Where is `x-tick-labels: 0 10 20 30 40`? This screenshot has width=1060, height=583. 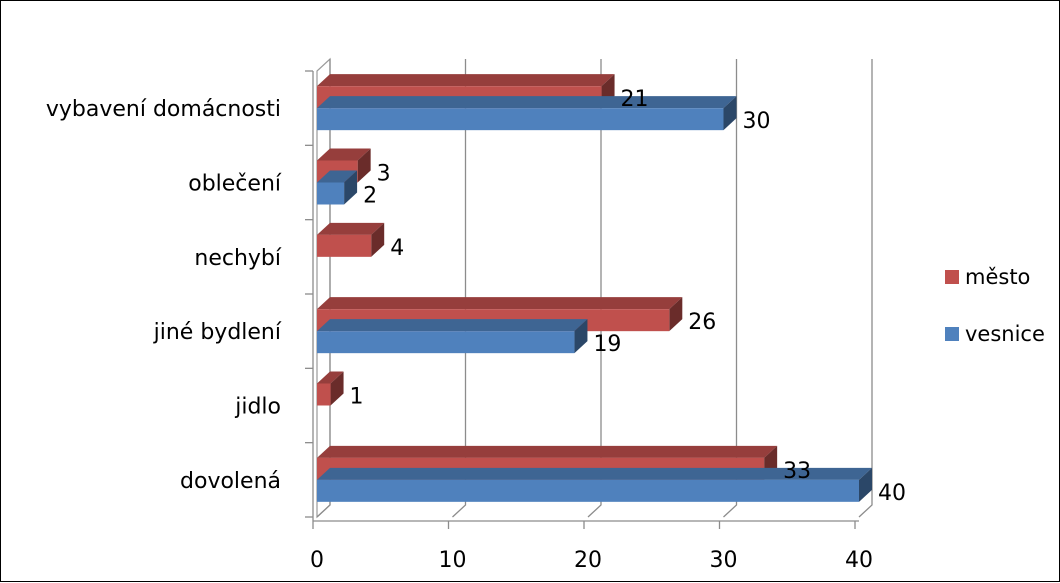 x-tick-labels: 0 10 20 30 40 is located at coordinates (591, 560).